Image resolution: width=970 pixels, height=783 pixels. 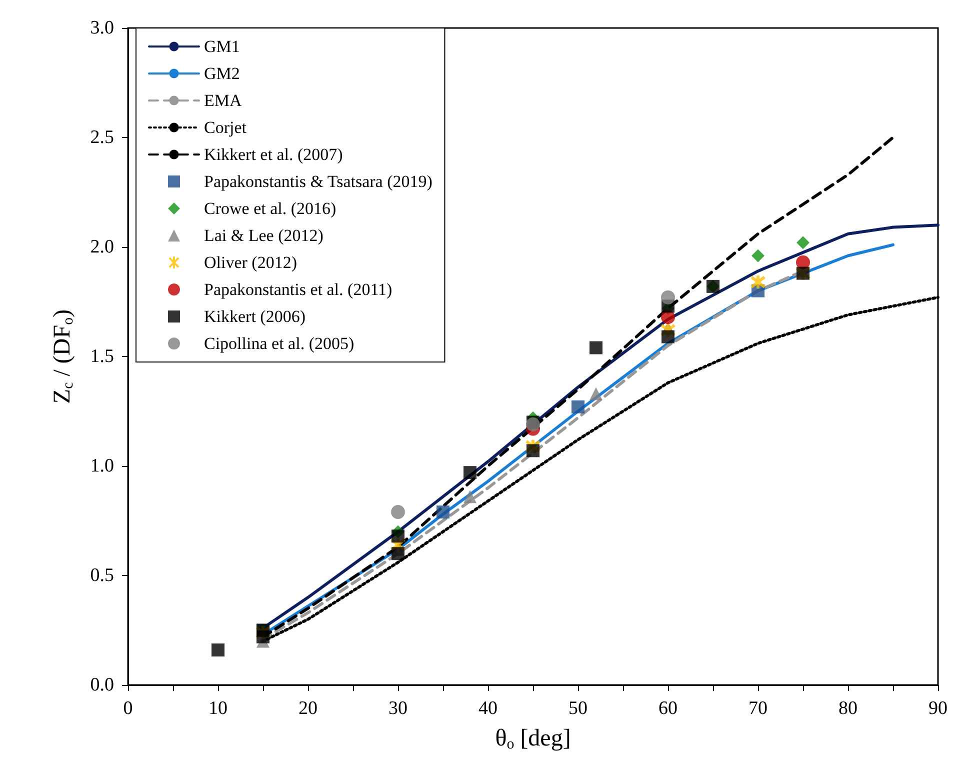 I want to click on x-tick-label: 10, so click(x=218, y=708).